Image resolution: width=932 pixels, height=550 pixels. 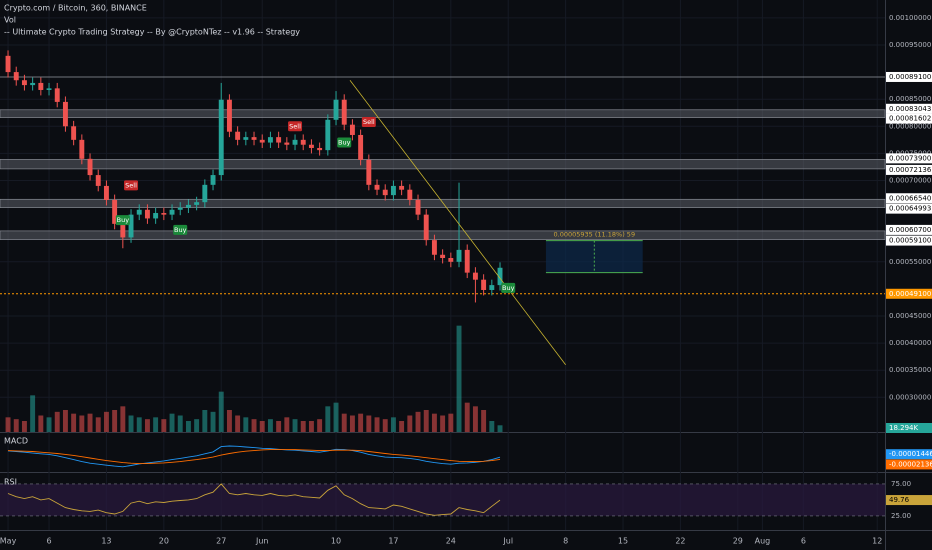 What do you see at coordinates (901, 516) in the screenshot?
I see `y-tick-label: 25.00` at bounding box center [901, 516].